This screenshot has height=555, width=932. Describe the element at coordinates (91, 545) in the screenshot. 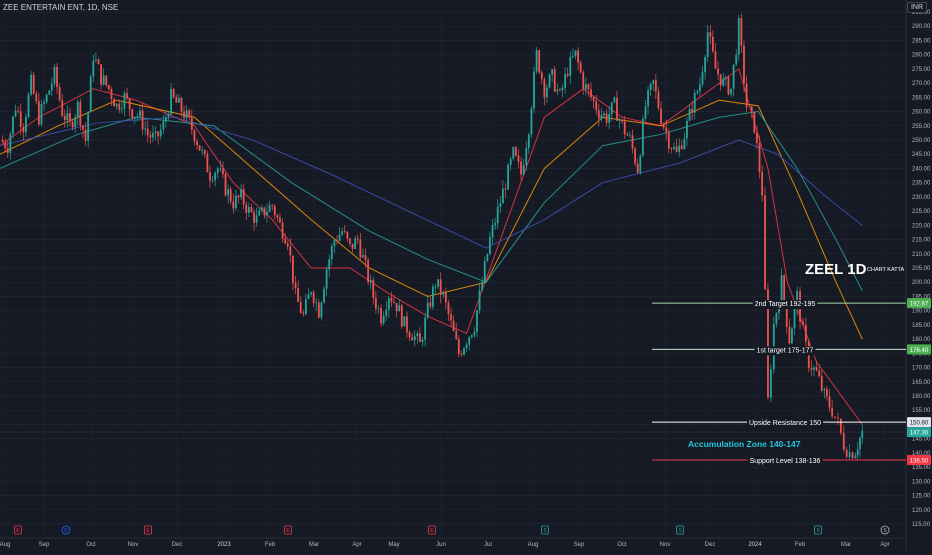

I see `x-tick-label: Oct` at that location.